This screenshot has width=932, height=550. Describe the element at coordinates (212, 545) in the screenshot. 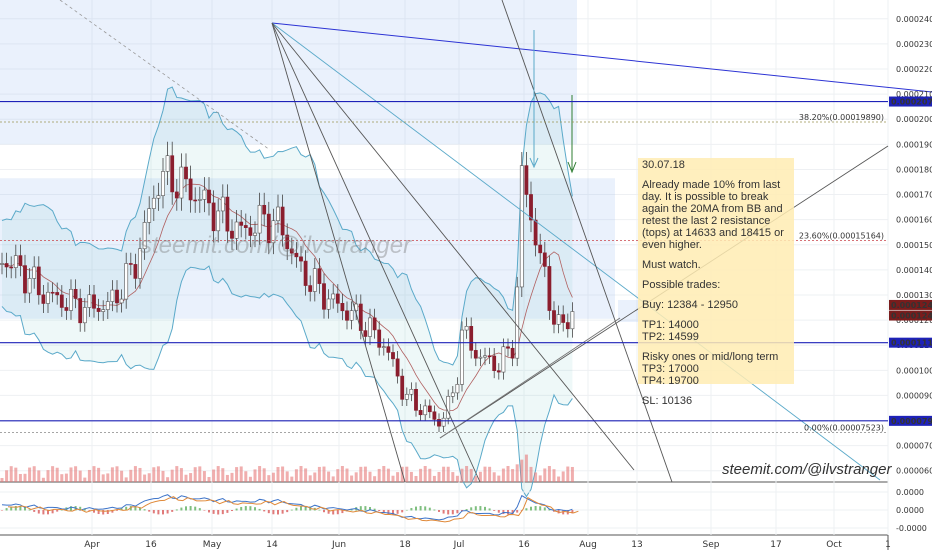

I see `x-tick-label: May` at that location.